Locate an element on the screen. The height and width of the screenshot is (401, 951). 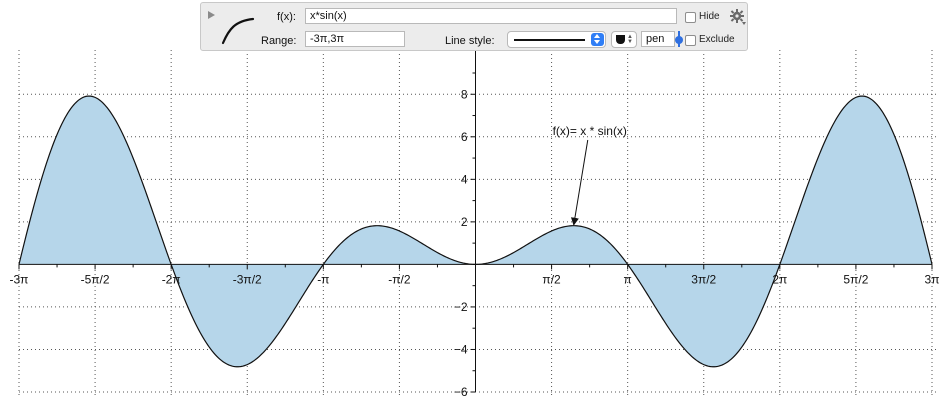
pen-color-popup: ▲ ▼ is located at coordinates (624, 39).